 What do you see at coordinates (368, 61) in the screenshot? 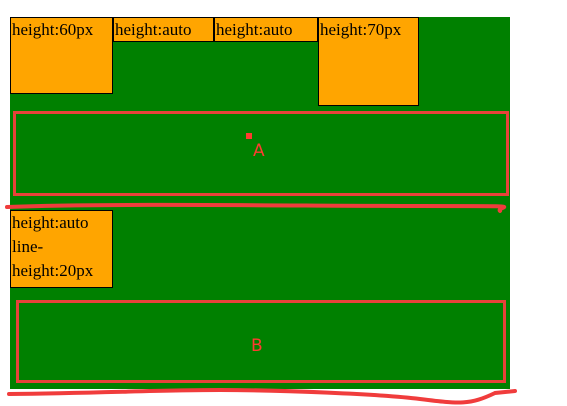
I see `box-height-70: height:70px` at bounding box center [368, 61].